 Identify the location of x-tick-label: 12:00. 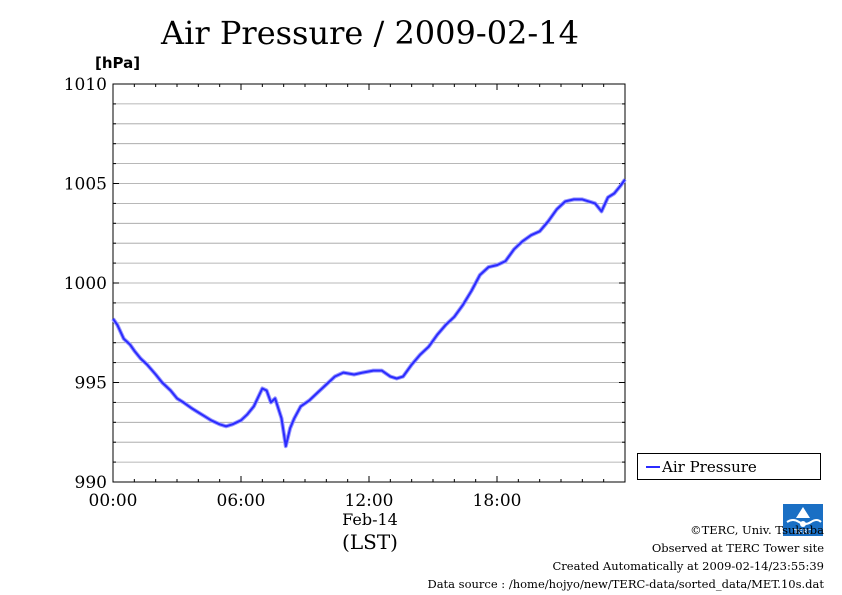
(369, 501).